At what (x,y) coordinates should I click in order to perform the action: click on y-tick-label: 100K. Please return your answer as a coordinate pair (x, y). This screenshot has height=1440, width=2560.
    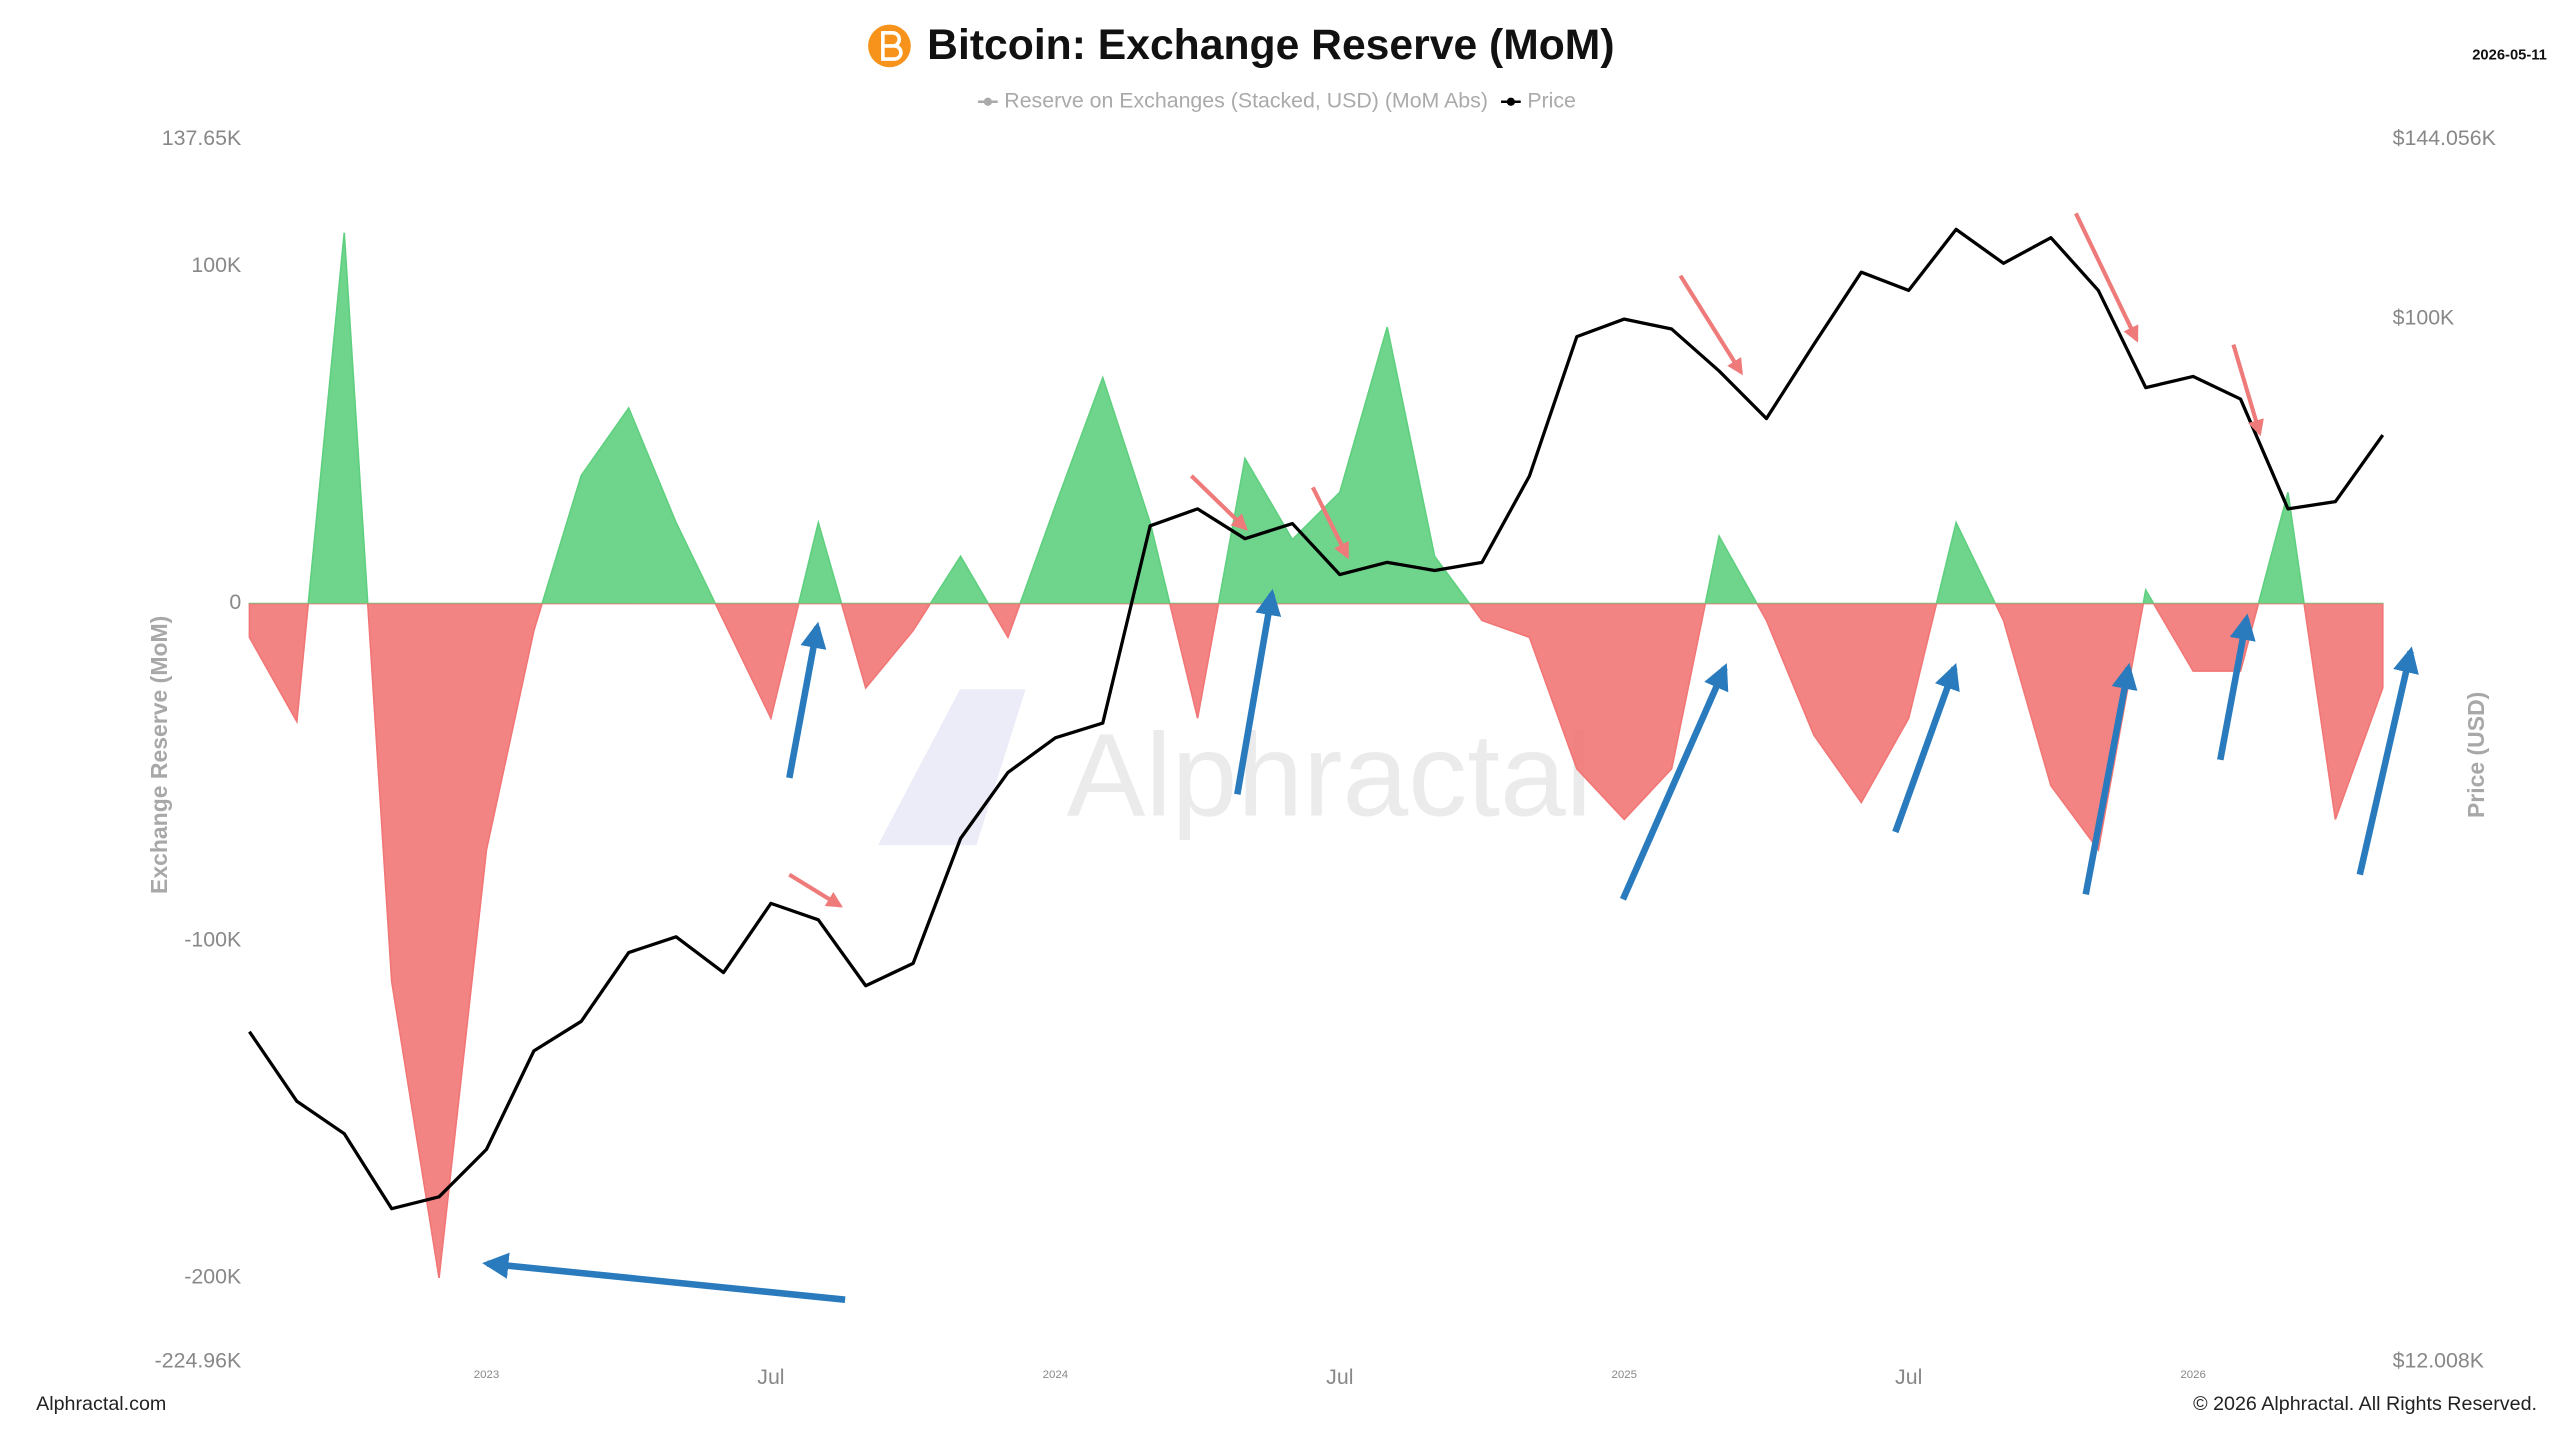
    Looking at the image, I should click on (216, 265).